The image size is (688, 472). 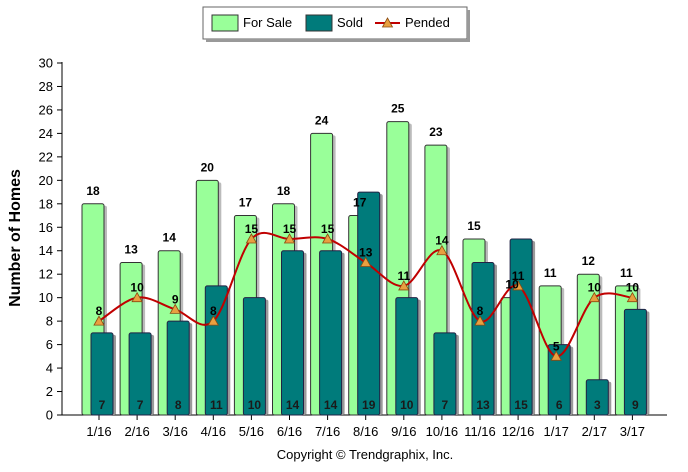 What do you see at coordinates (327, 431) in the screenshot?
I see `x-tick-label: 7/16` at bounding box center [327, 431].